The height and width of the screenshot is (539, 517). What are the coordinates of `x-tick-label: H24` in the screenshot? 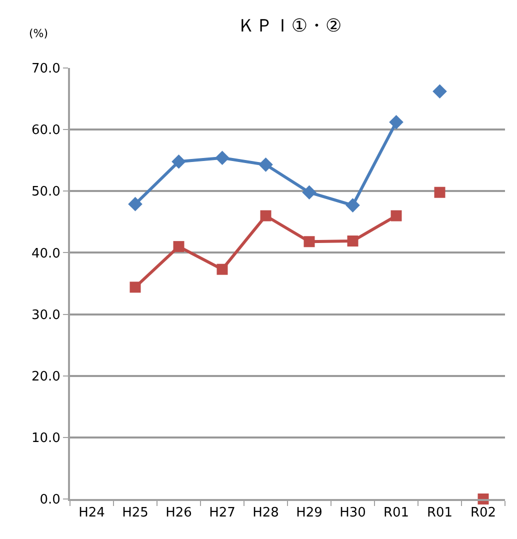 It's located at (91, 513).